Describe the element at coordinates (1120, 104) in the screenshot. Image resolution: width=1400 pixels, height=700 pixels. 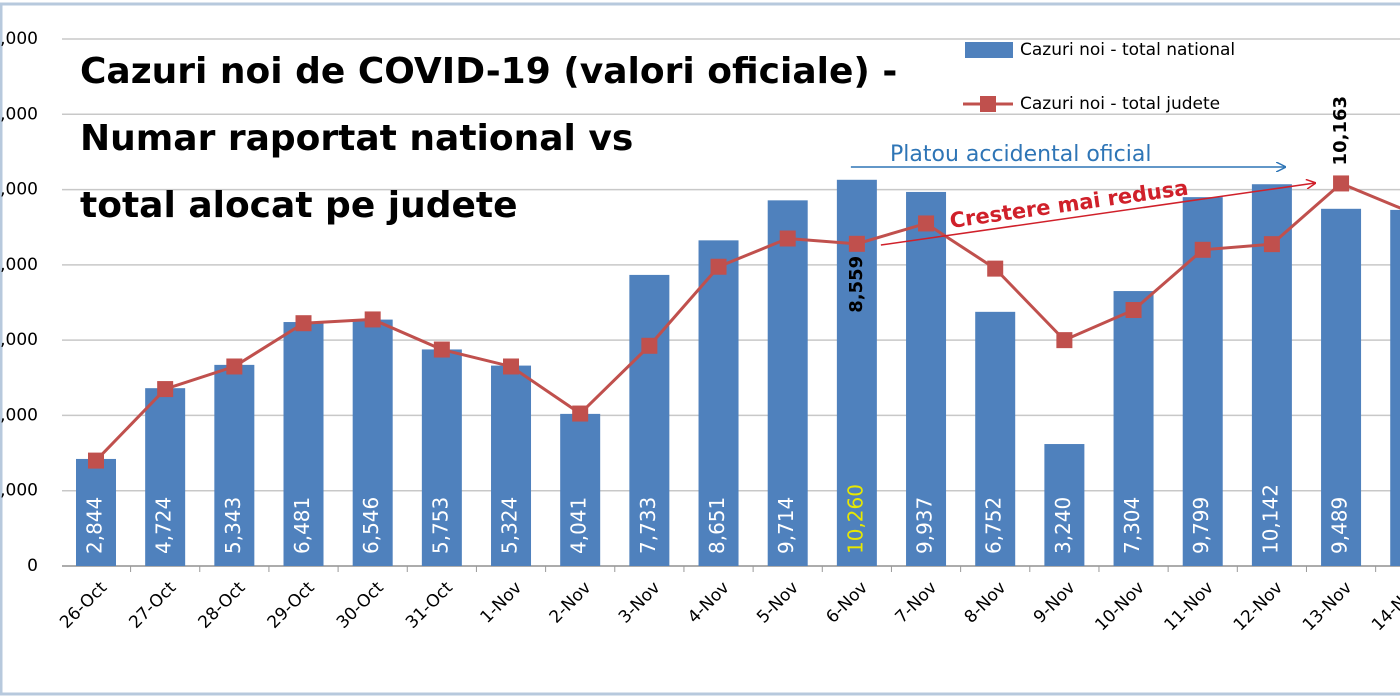
I see `legend-label: Cazuri noi - total judete` at that location.